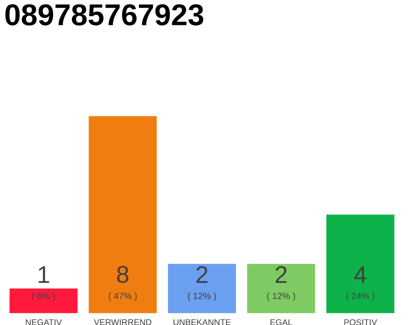 This screenshot has height=325, width=410. What do you see at coordinates (44, 322) in the screenshot?
I see `x-tick-label: NEGATIV` at bounding box center [44, 322].